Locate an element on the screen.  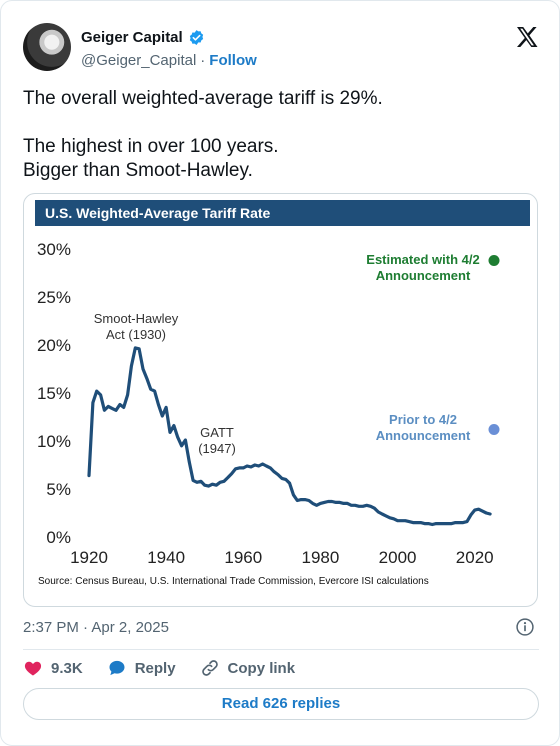
reply-label: Reply is located at coordinates (155, 668).